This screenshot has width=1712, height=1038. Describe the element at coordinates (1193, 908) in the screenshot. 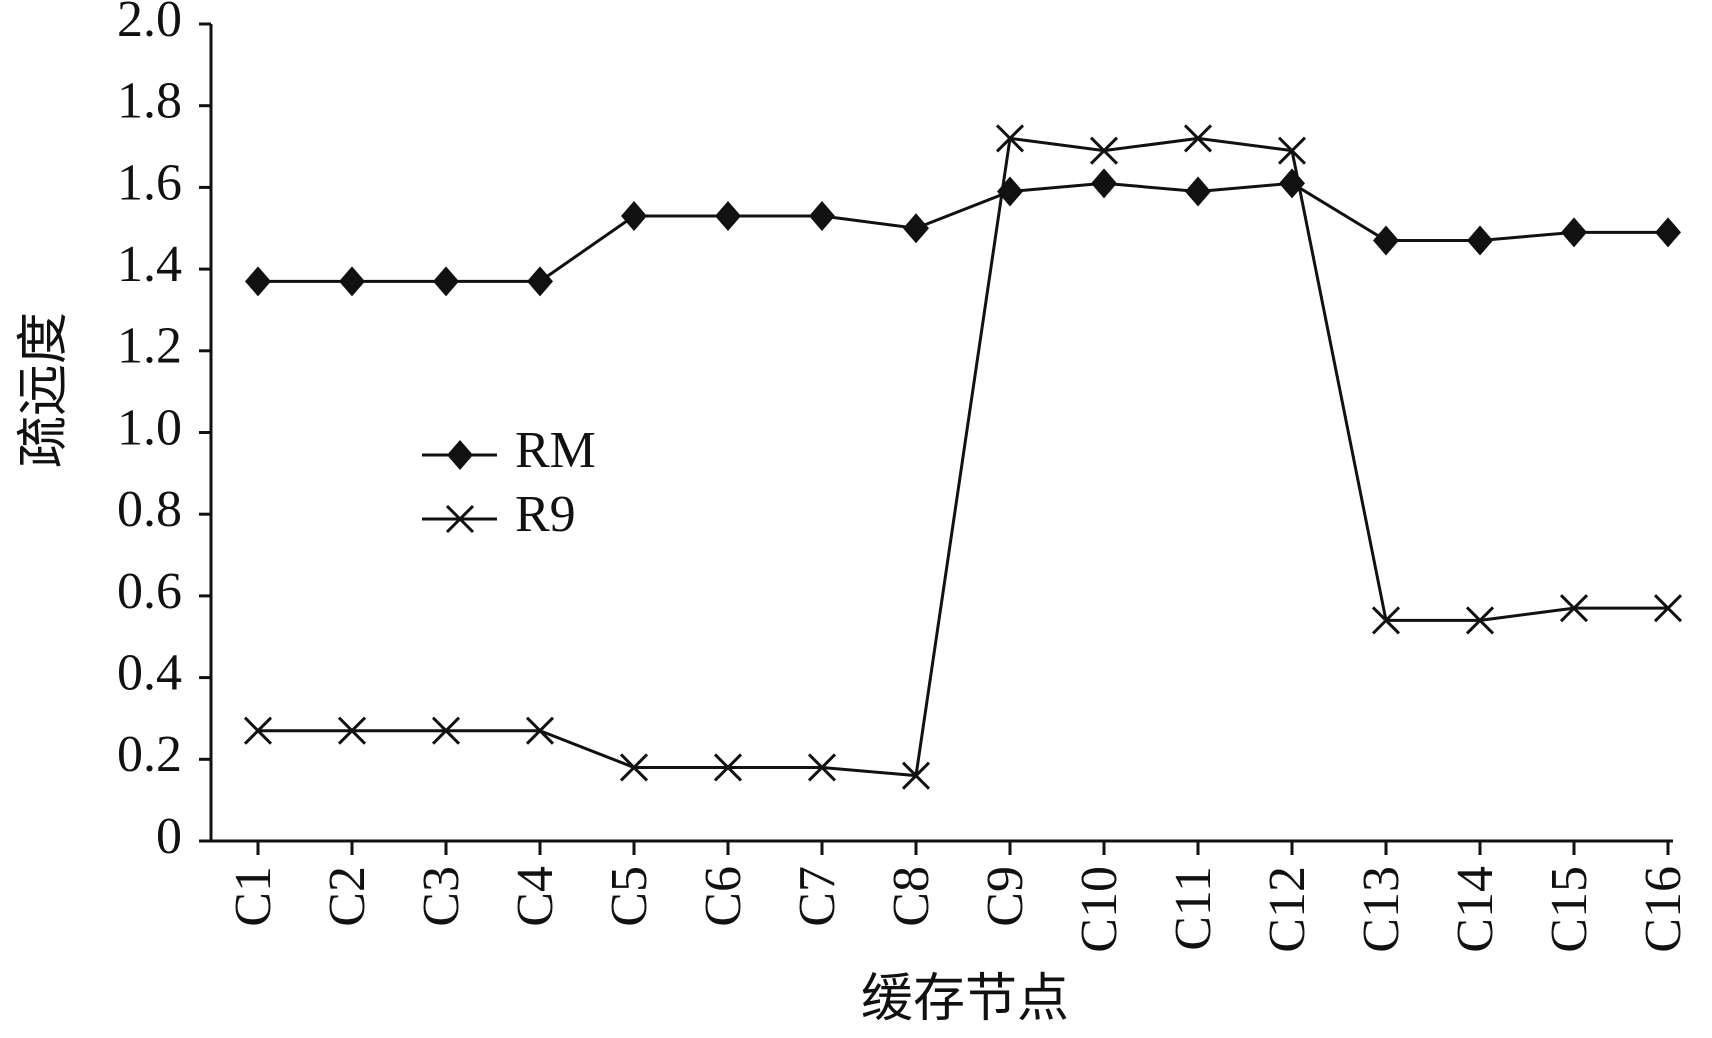

I see `x-tick-label: C11` at that location.